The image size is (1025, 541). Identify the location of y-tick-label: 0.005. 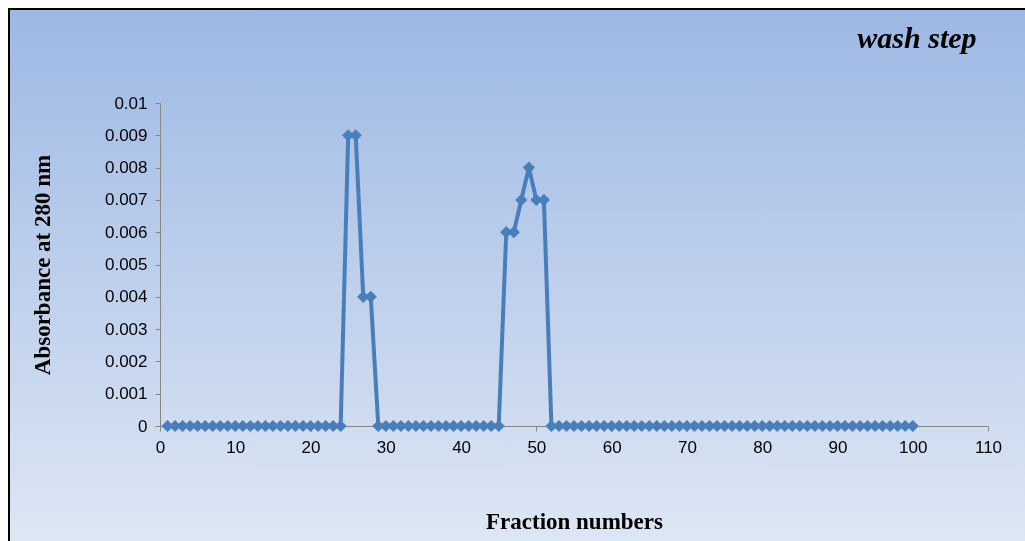
(126, 264).